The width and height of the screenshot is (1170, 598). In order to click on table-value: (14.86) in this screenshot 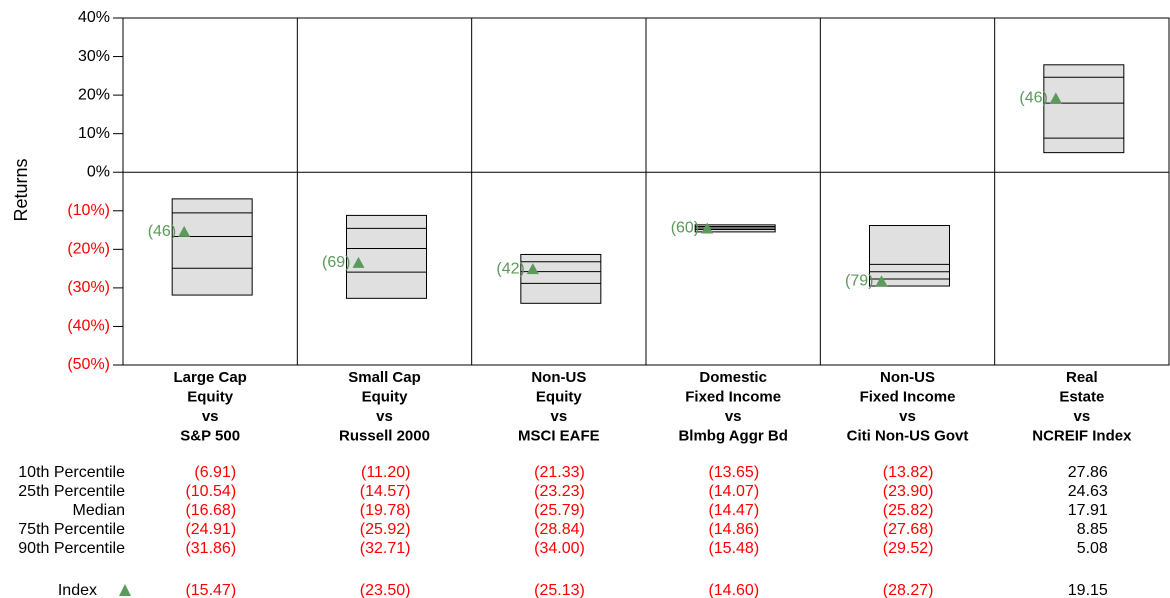, I will do `click(733, 529)`.